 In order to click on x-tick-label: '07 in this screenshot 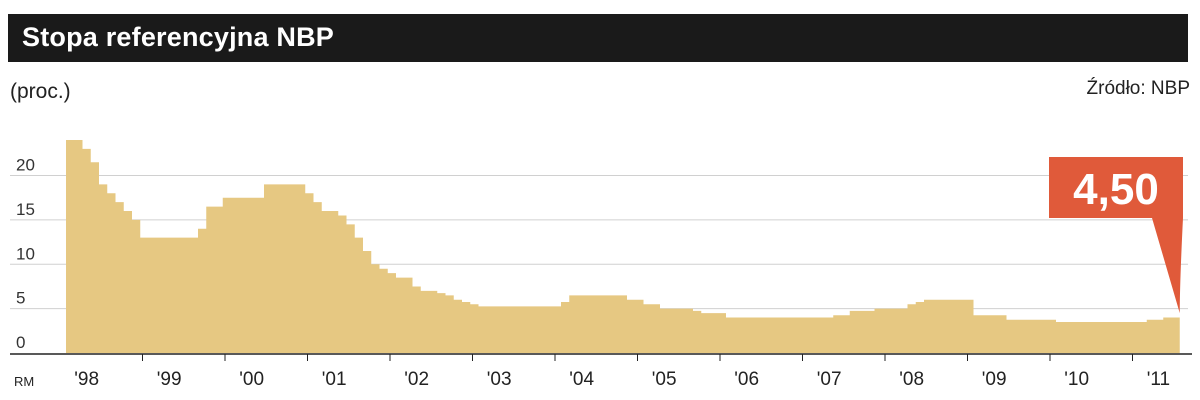, I will do `click(829, 379)`.